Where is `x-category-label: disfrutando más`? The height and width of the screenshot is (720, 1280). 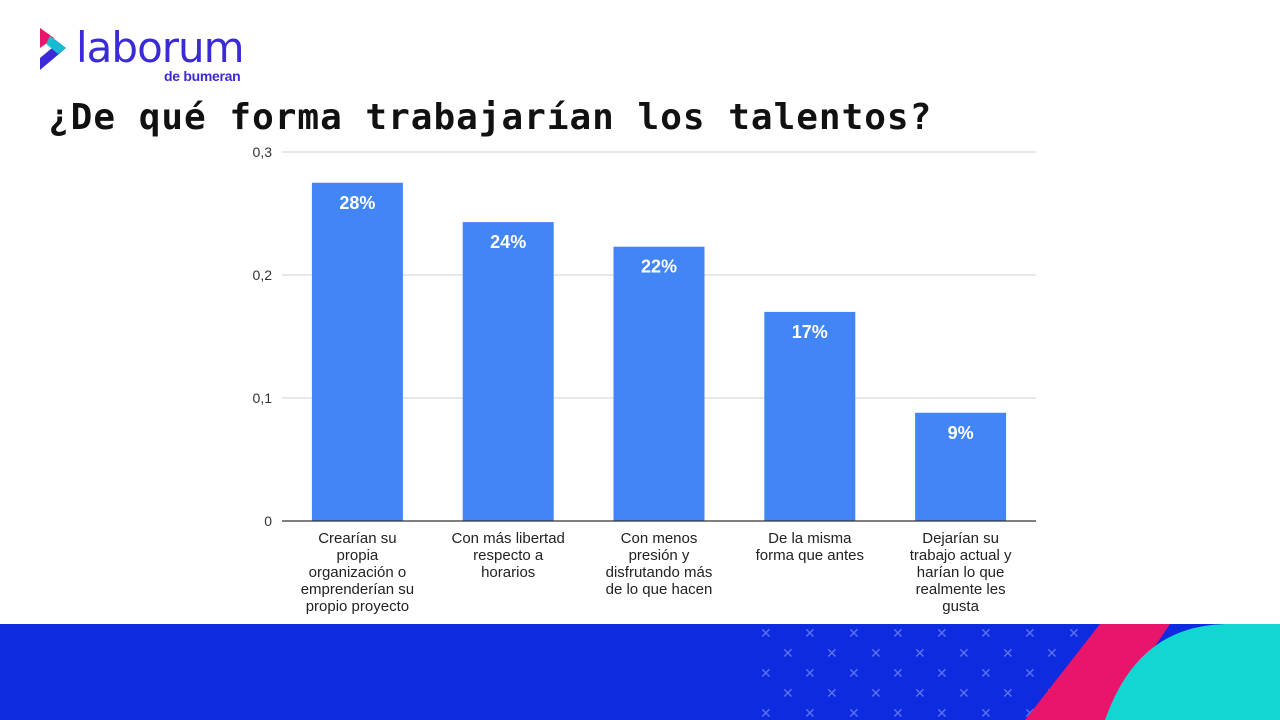 x-category-label: disfrutando más is located at coordinates (659, 572).